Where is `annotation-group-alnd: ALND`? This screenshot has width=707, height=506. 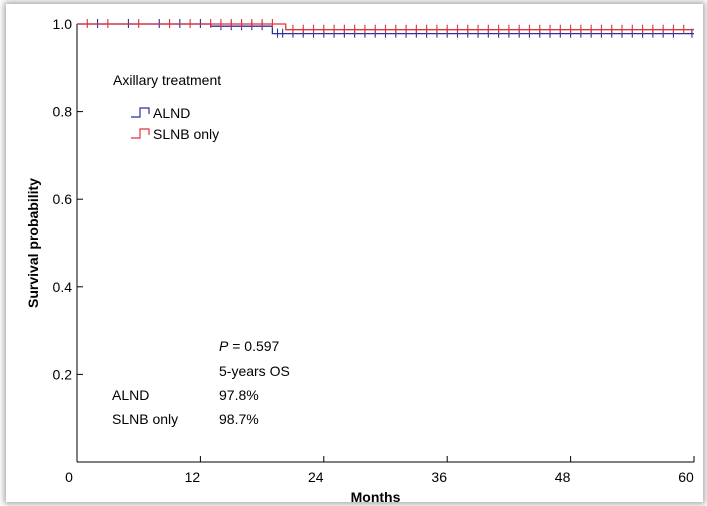 annotation-group-alnd: ALND is located at coordinates (130, 395).